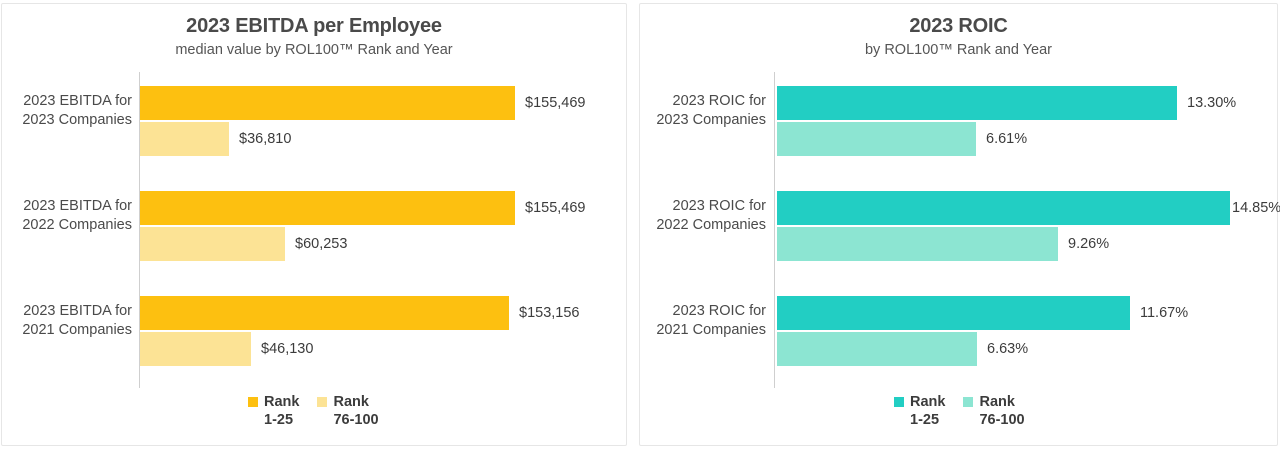 This screenshot has height=449, width=1280. I want to click on category-label: 2023 ROIC for 2021 Companies, so click(705, 321).